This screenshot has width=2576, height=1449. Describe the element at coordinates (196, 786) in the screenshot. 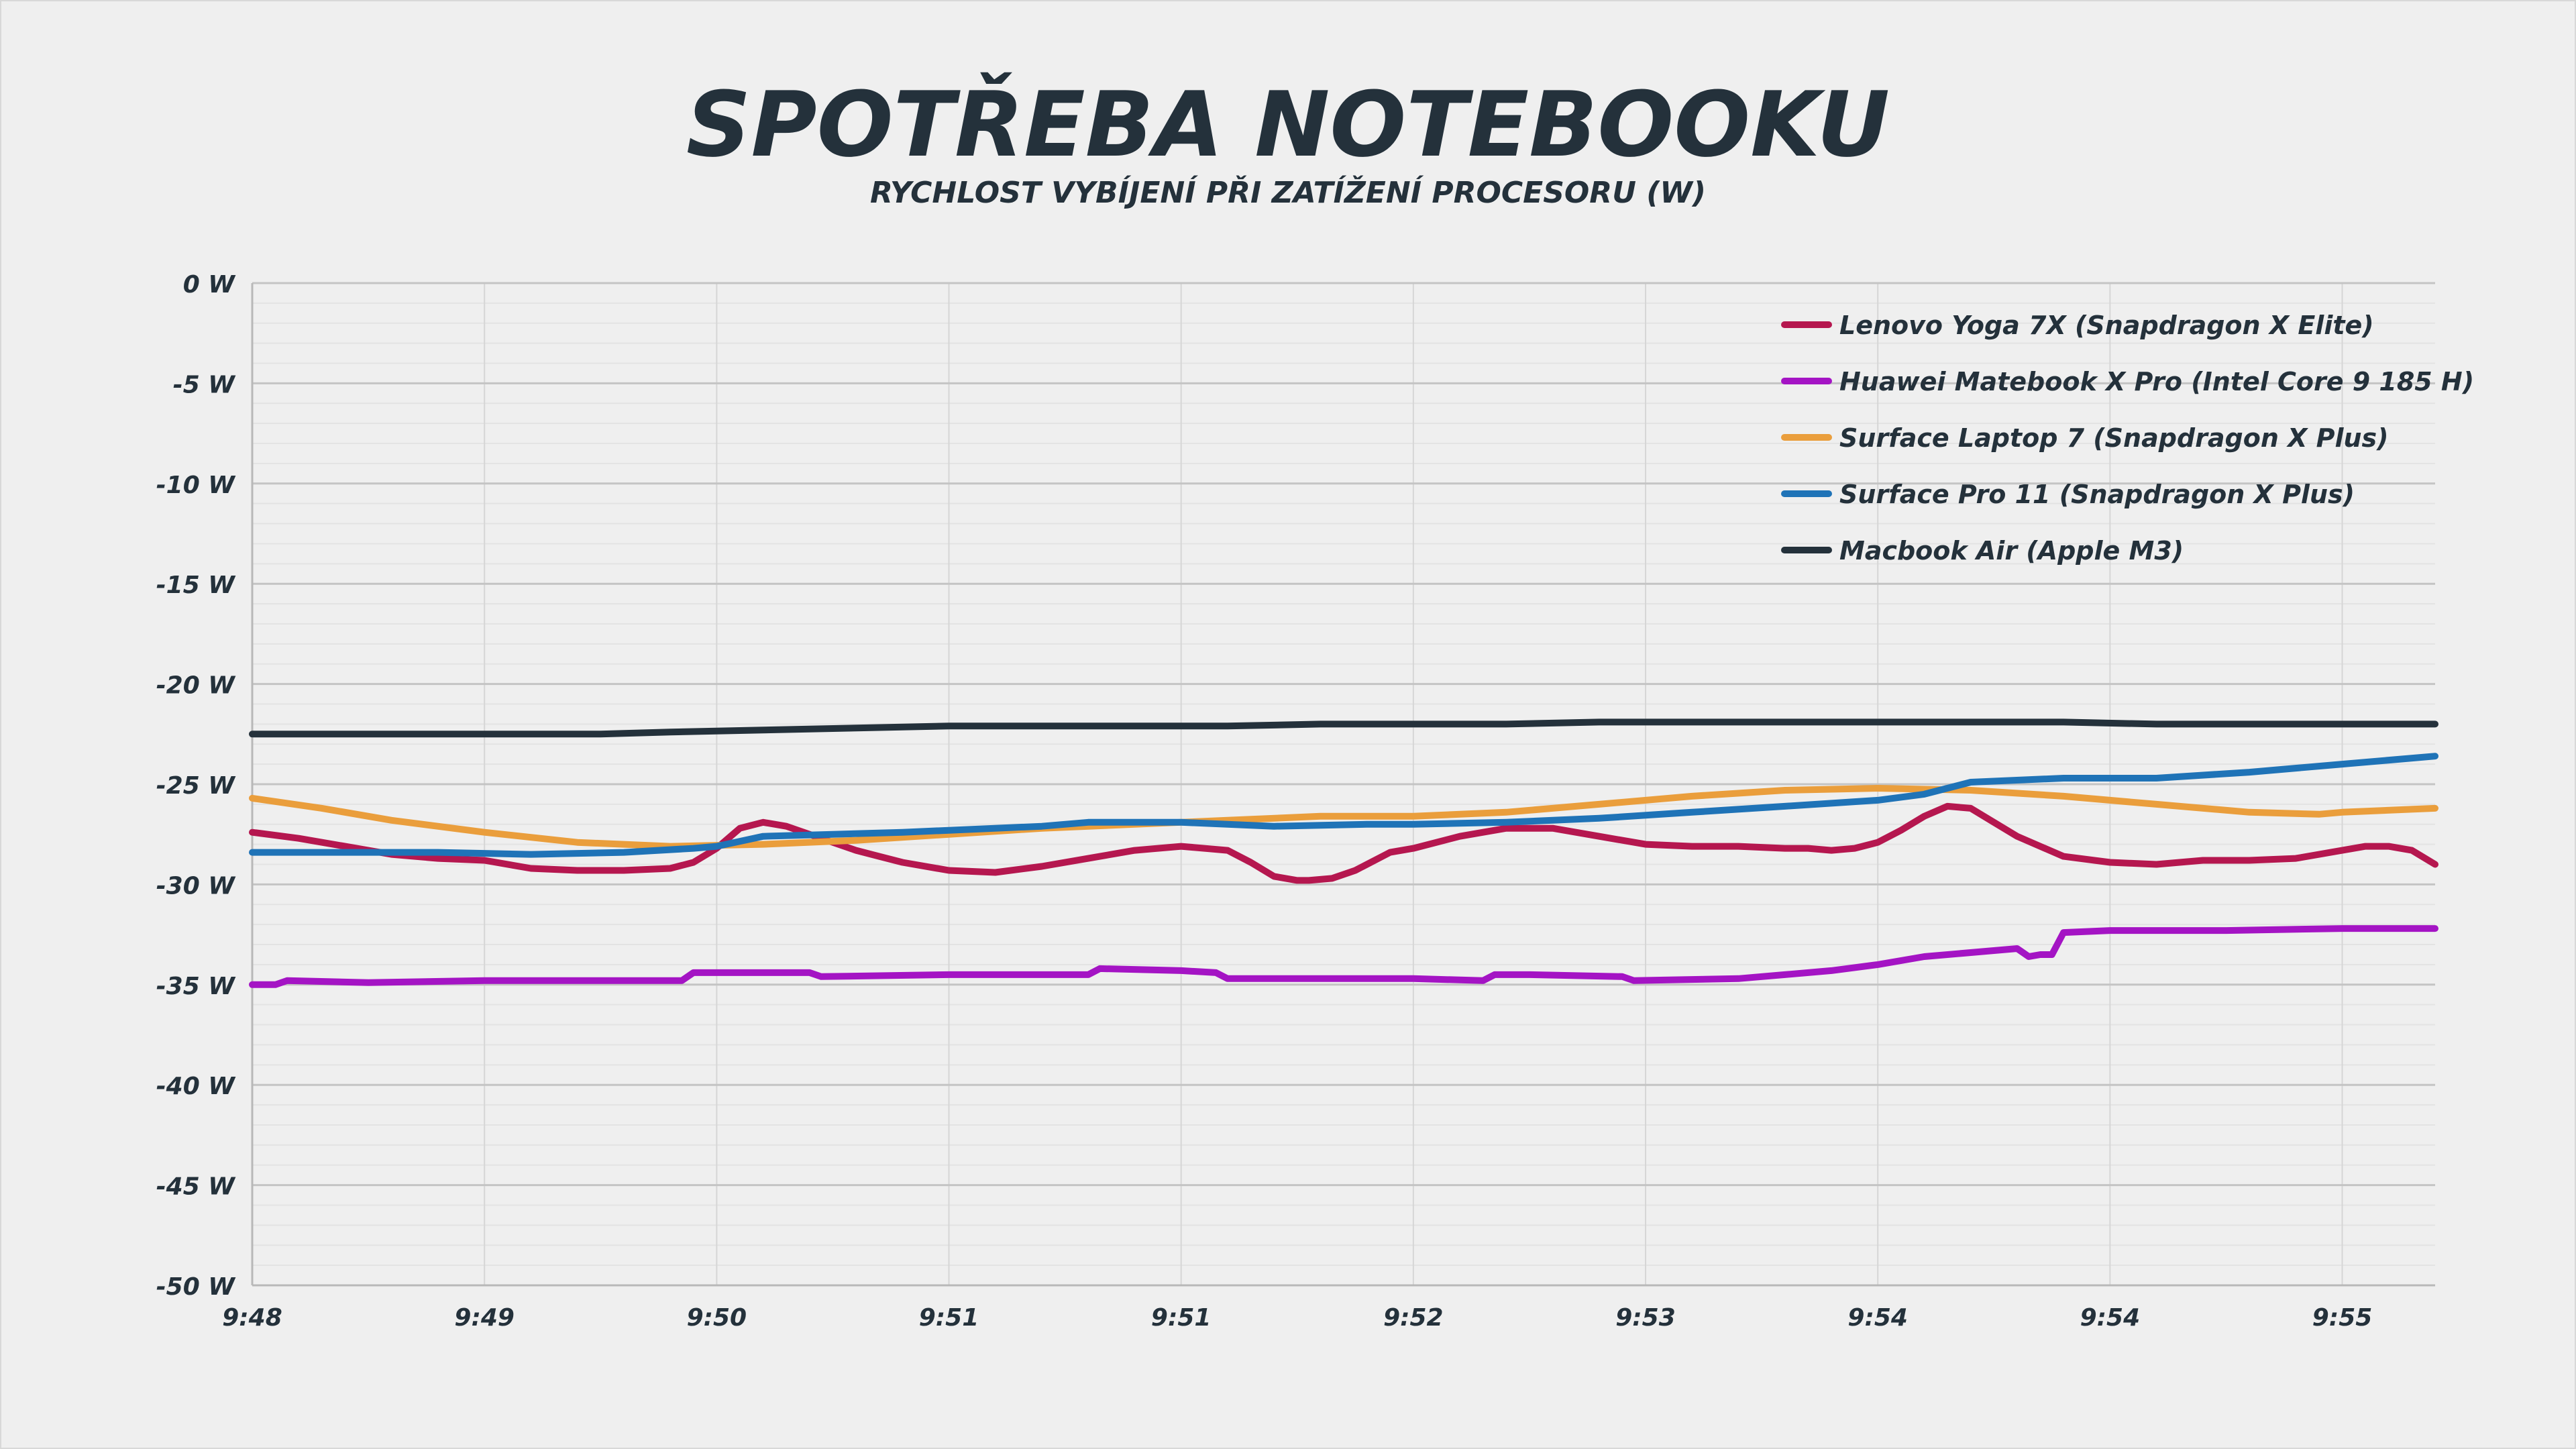

I see `y-tick-label: -25 W` at that location.